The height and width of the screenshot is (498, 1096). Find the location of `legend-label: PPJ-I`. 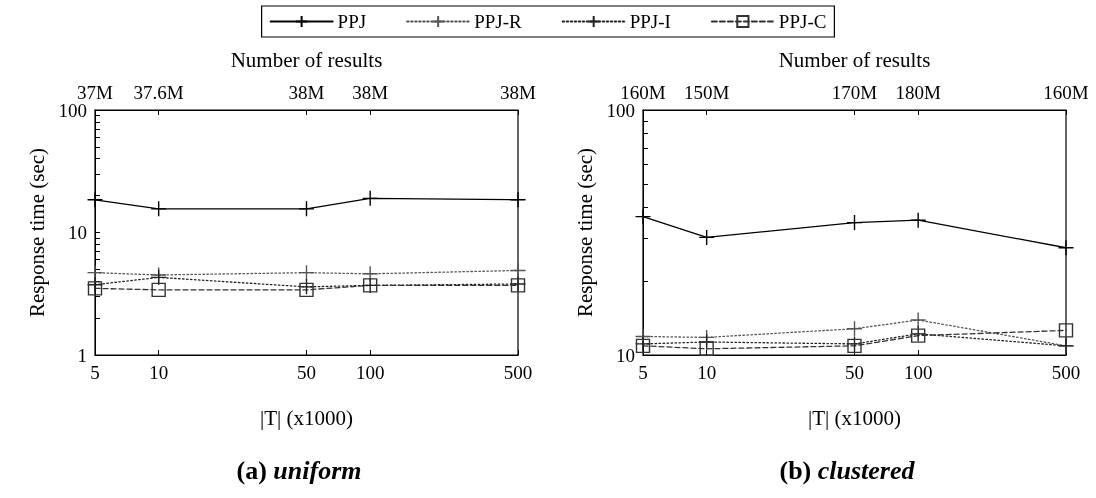

legend-label: PPJ-I is located at coordinates (650, 21).